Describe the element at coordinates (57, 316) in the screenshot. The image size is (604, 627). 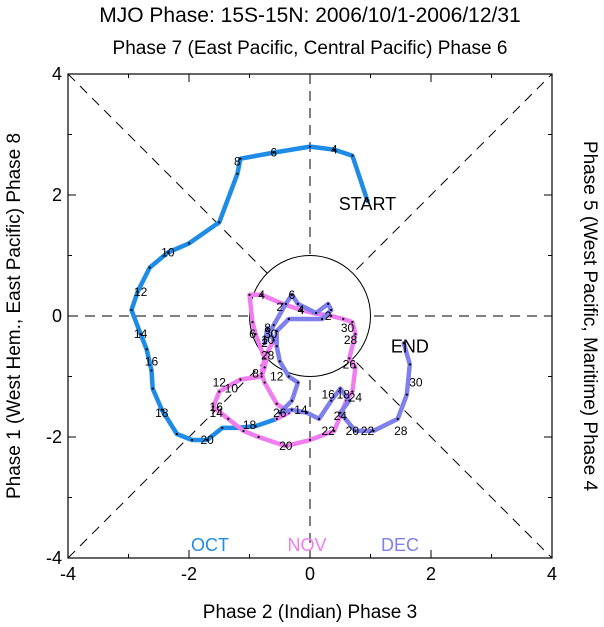
I see `y-tick-label: 0` at that location.